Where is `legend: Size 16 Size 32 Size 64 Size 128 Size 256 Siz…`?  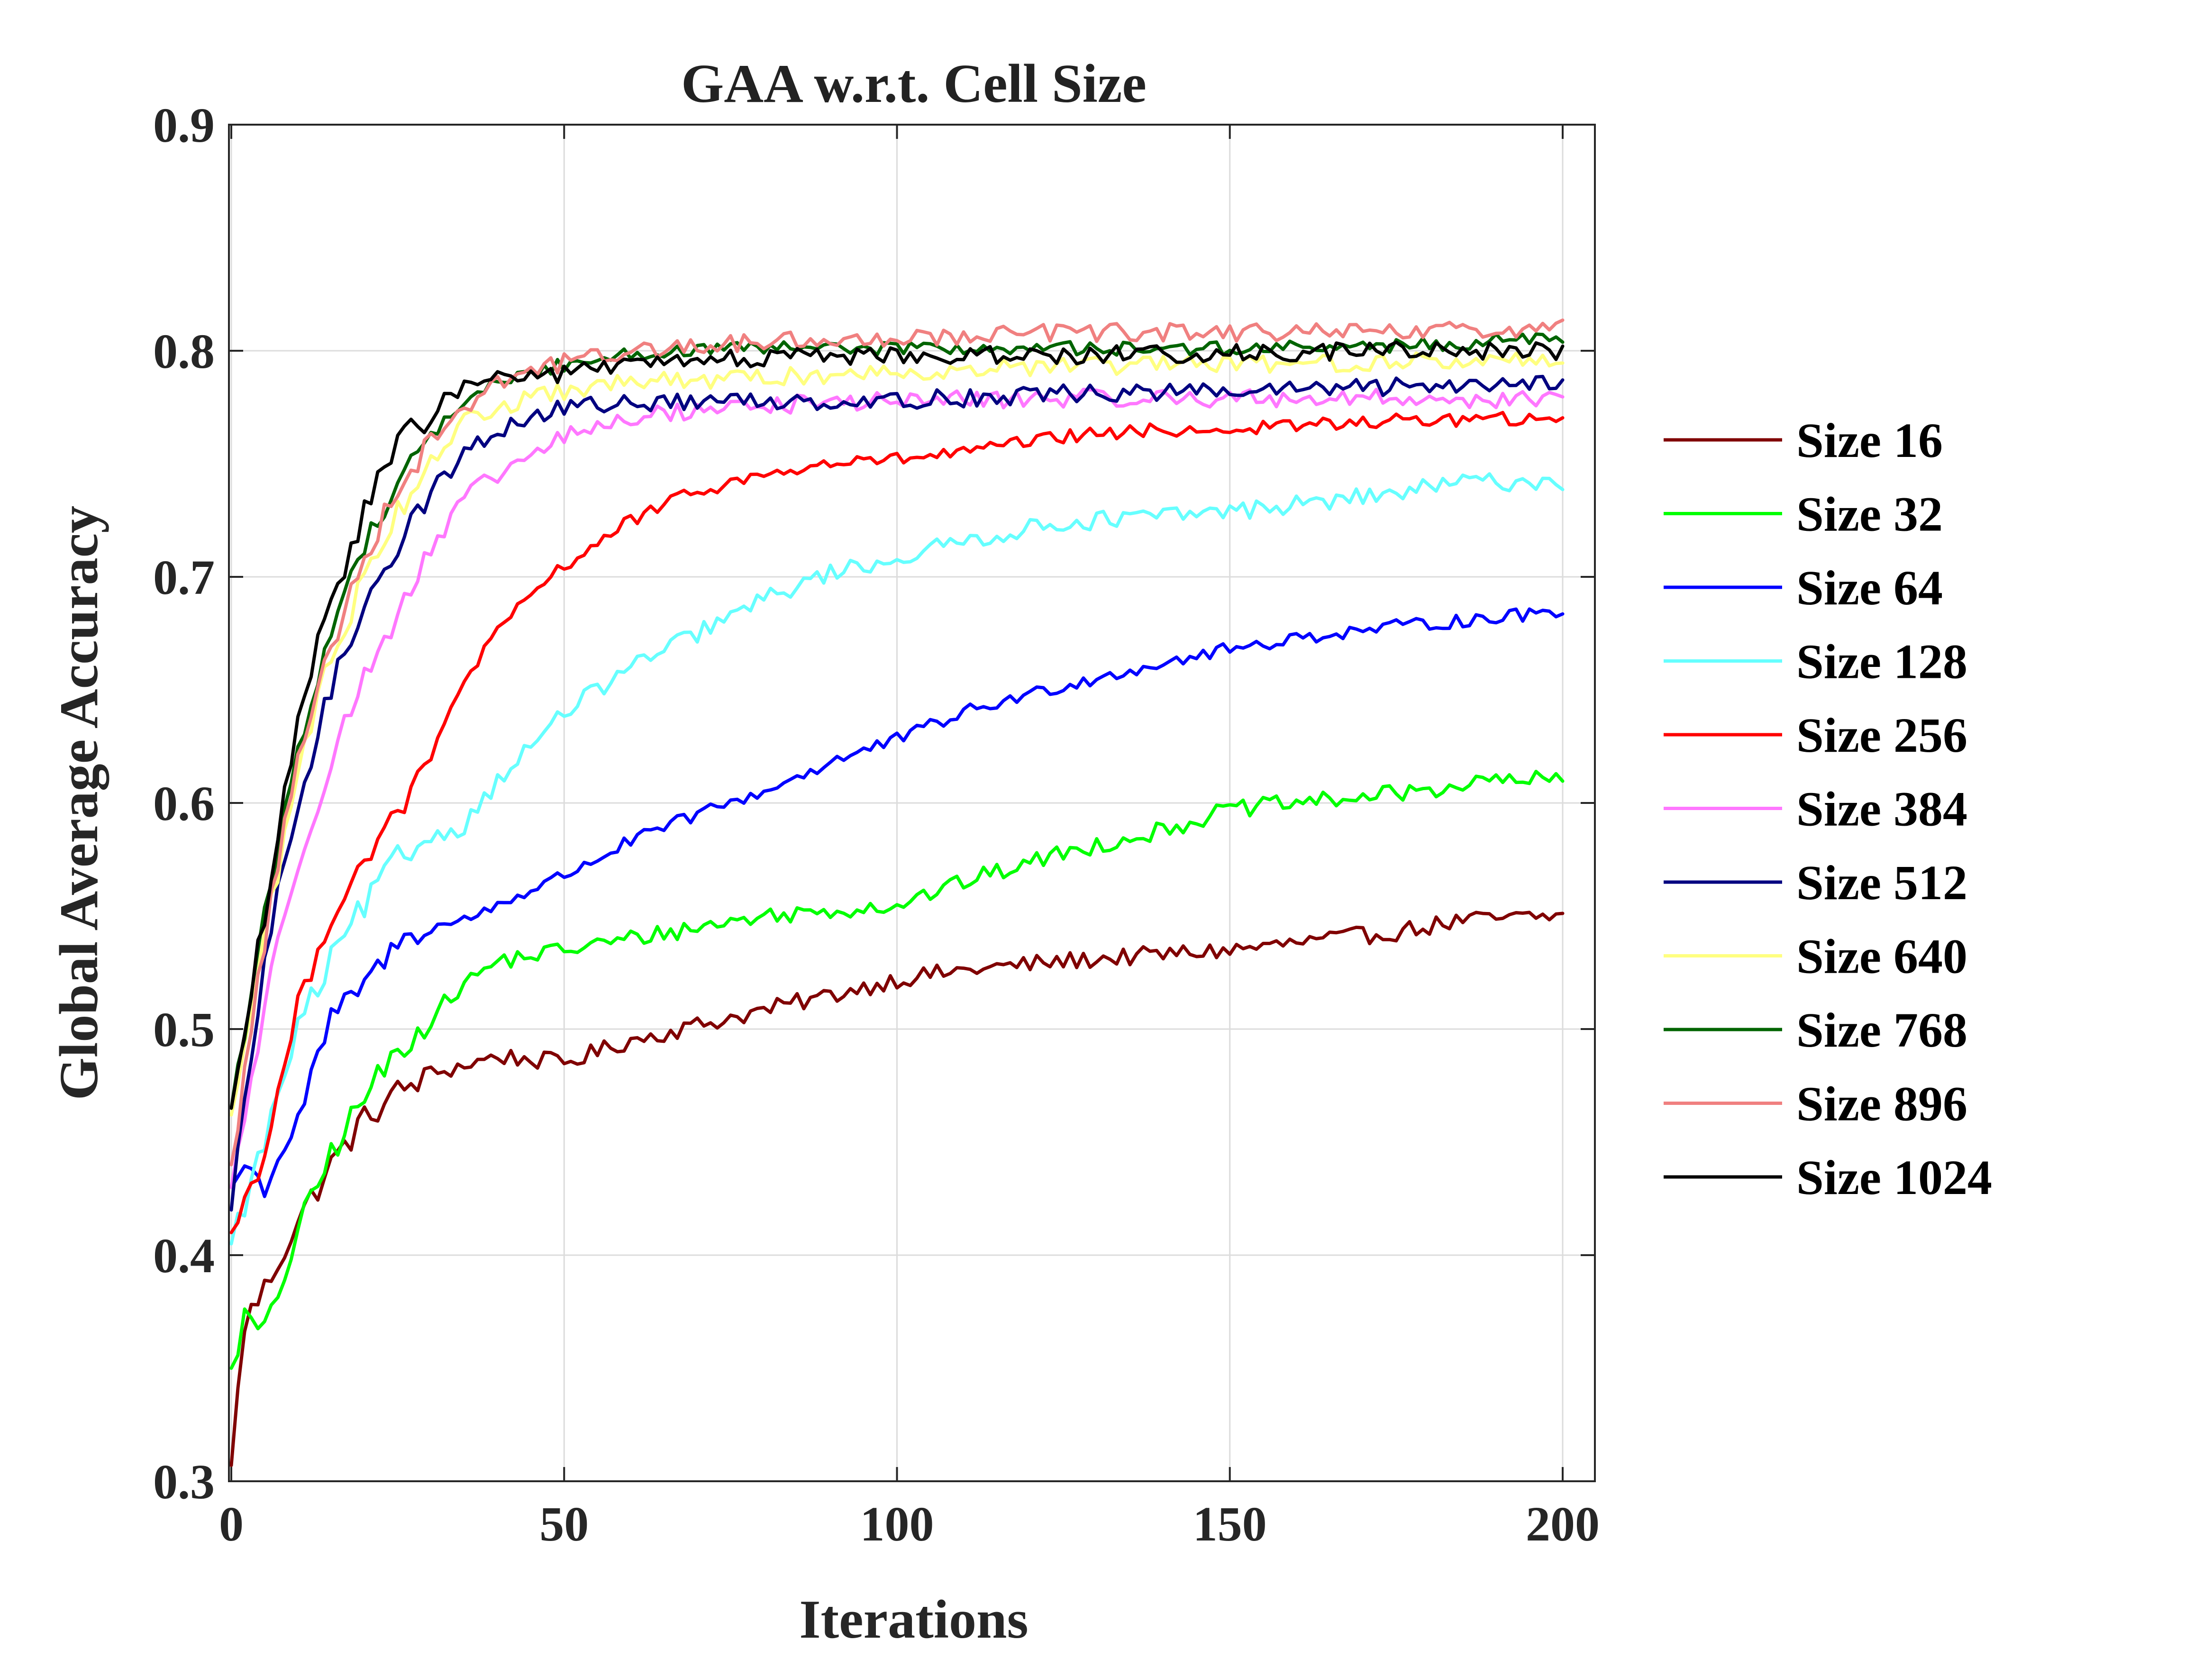
legend: Size 16 Size 32 Size 64 Size 128 Size 256 Siz… is located at coordinates (1828, 809).